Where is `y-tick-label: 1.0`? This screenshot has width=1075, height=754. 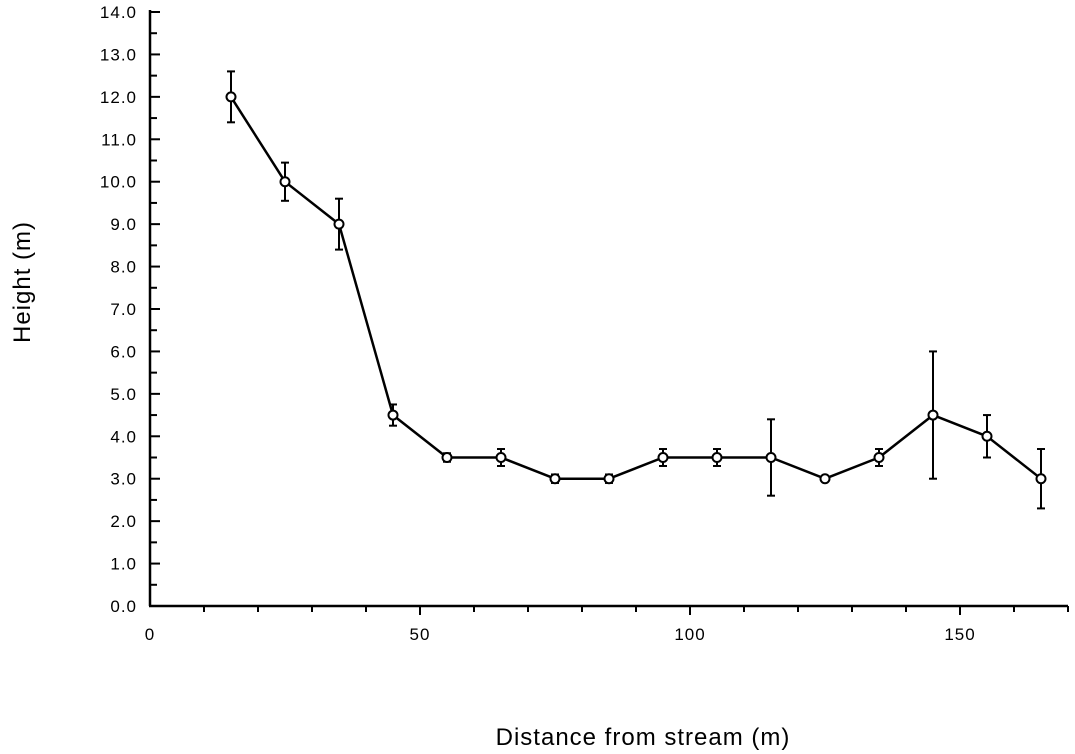 y-tick-label: 1.0 is located at coordinates (123, 564).